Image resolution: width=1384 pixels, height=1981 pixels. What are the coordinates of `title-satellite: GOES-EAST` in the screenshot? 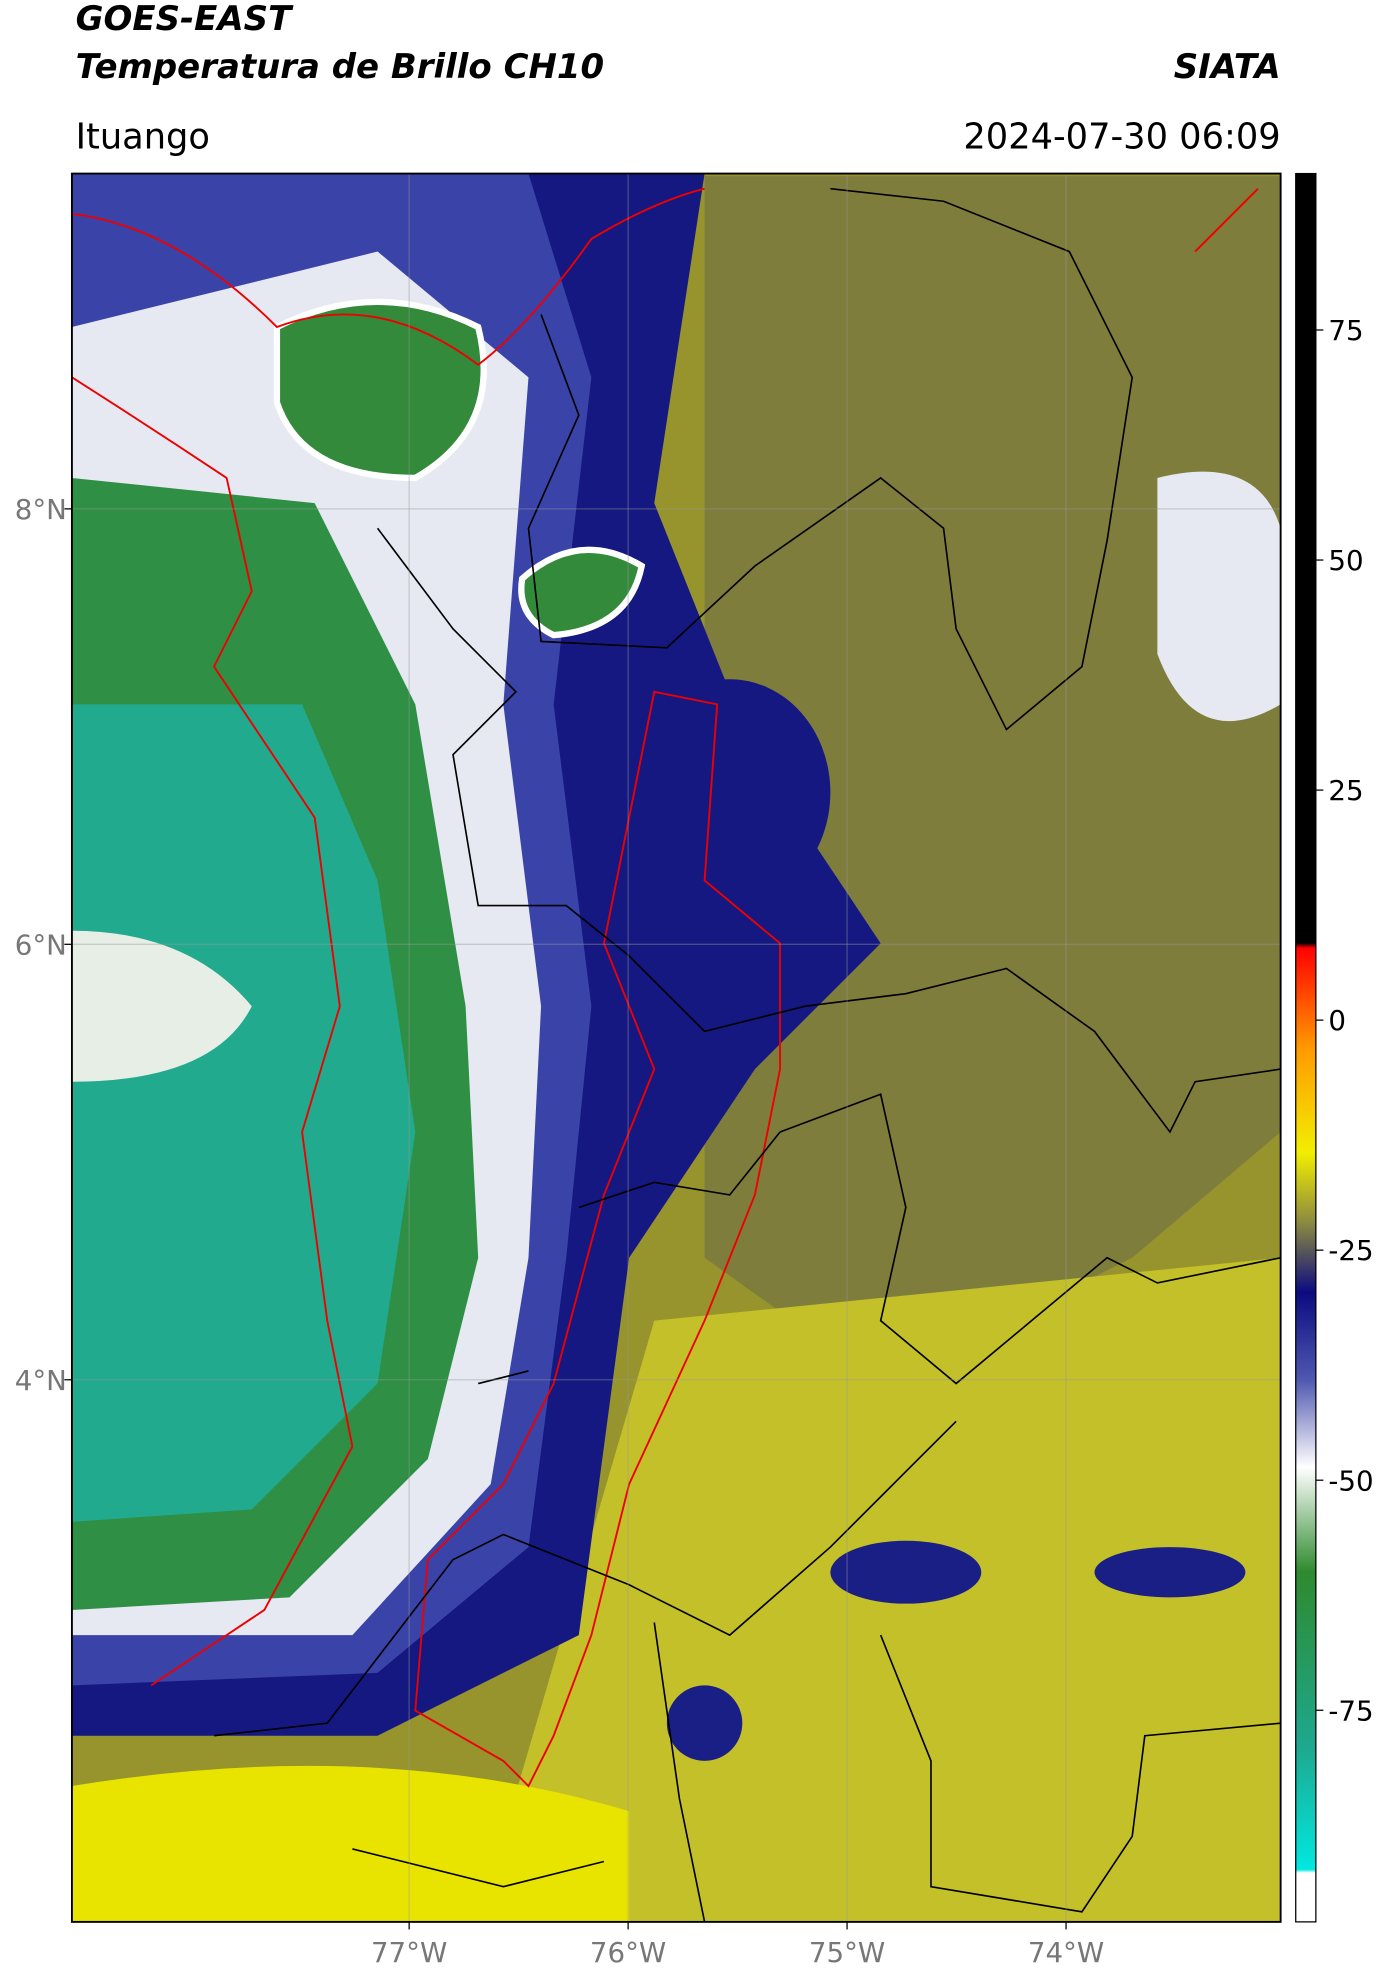 It's located at (185, 19).